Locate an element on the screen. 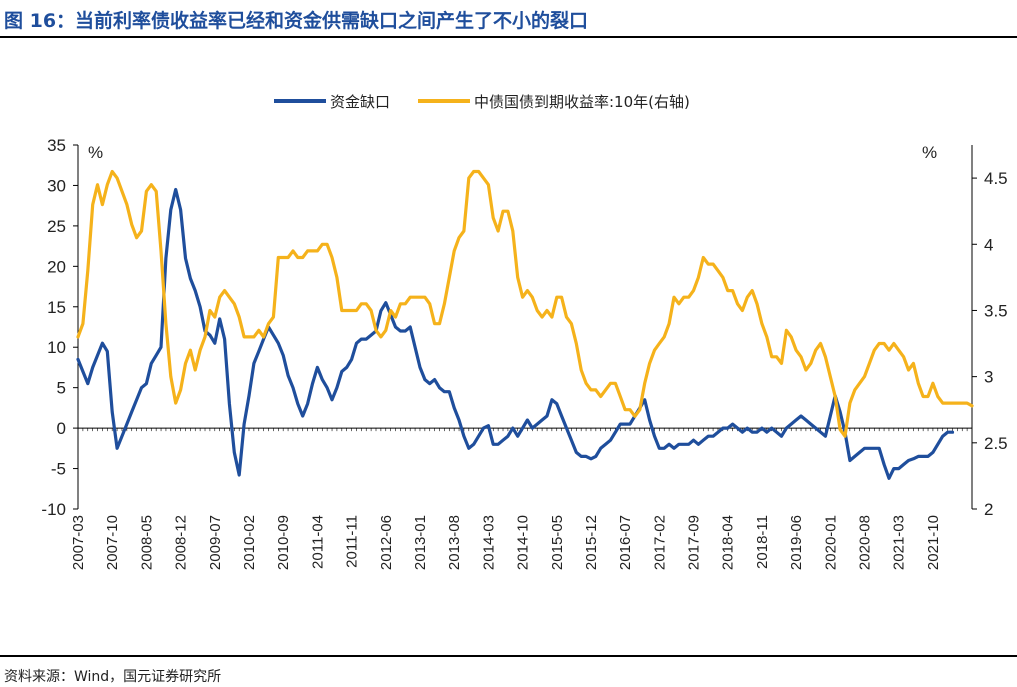 The image size is (1017, 687). legend-label-series-2: 中债国债到期收益率:10年(右轴) is located at coordinates (582, 102).